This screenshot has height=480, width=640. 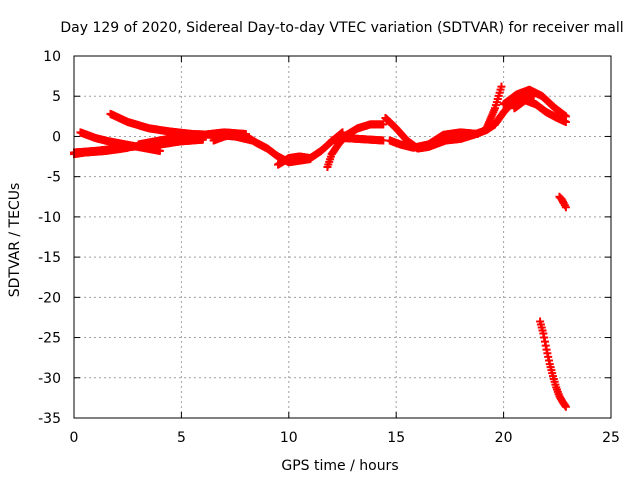 What do you see at coordinates (611, 438) in the screenshot?
I see `x-tick-label: 25` at bounding box center [611, 438].